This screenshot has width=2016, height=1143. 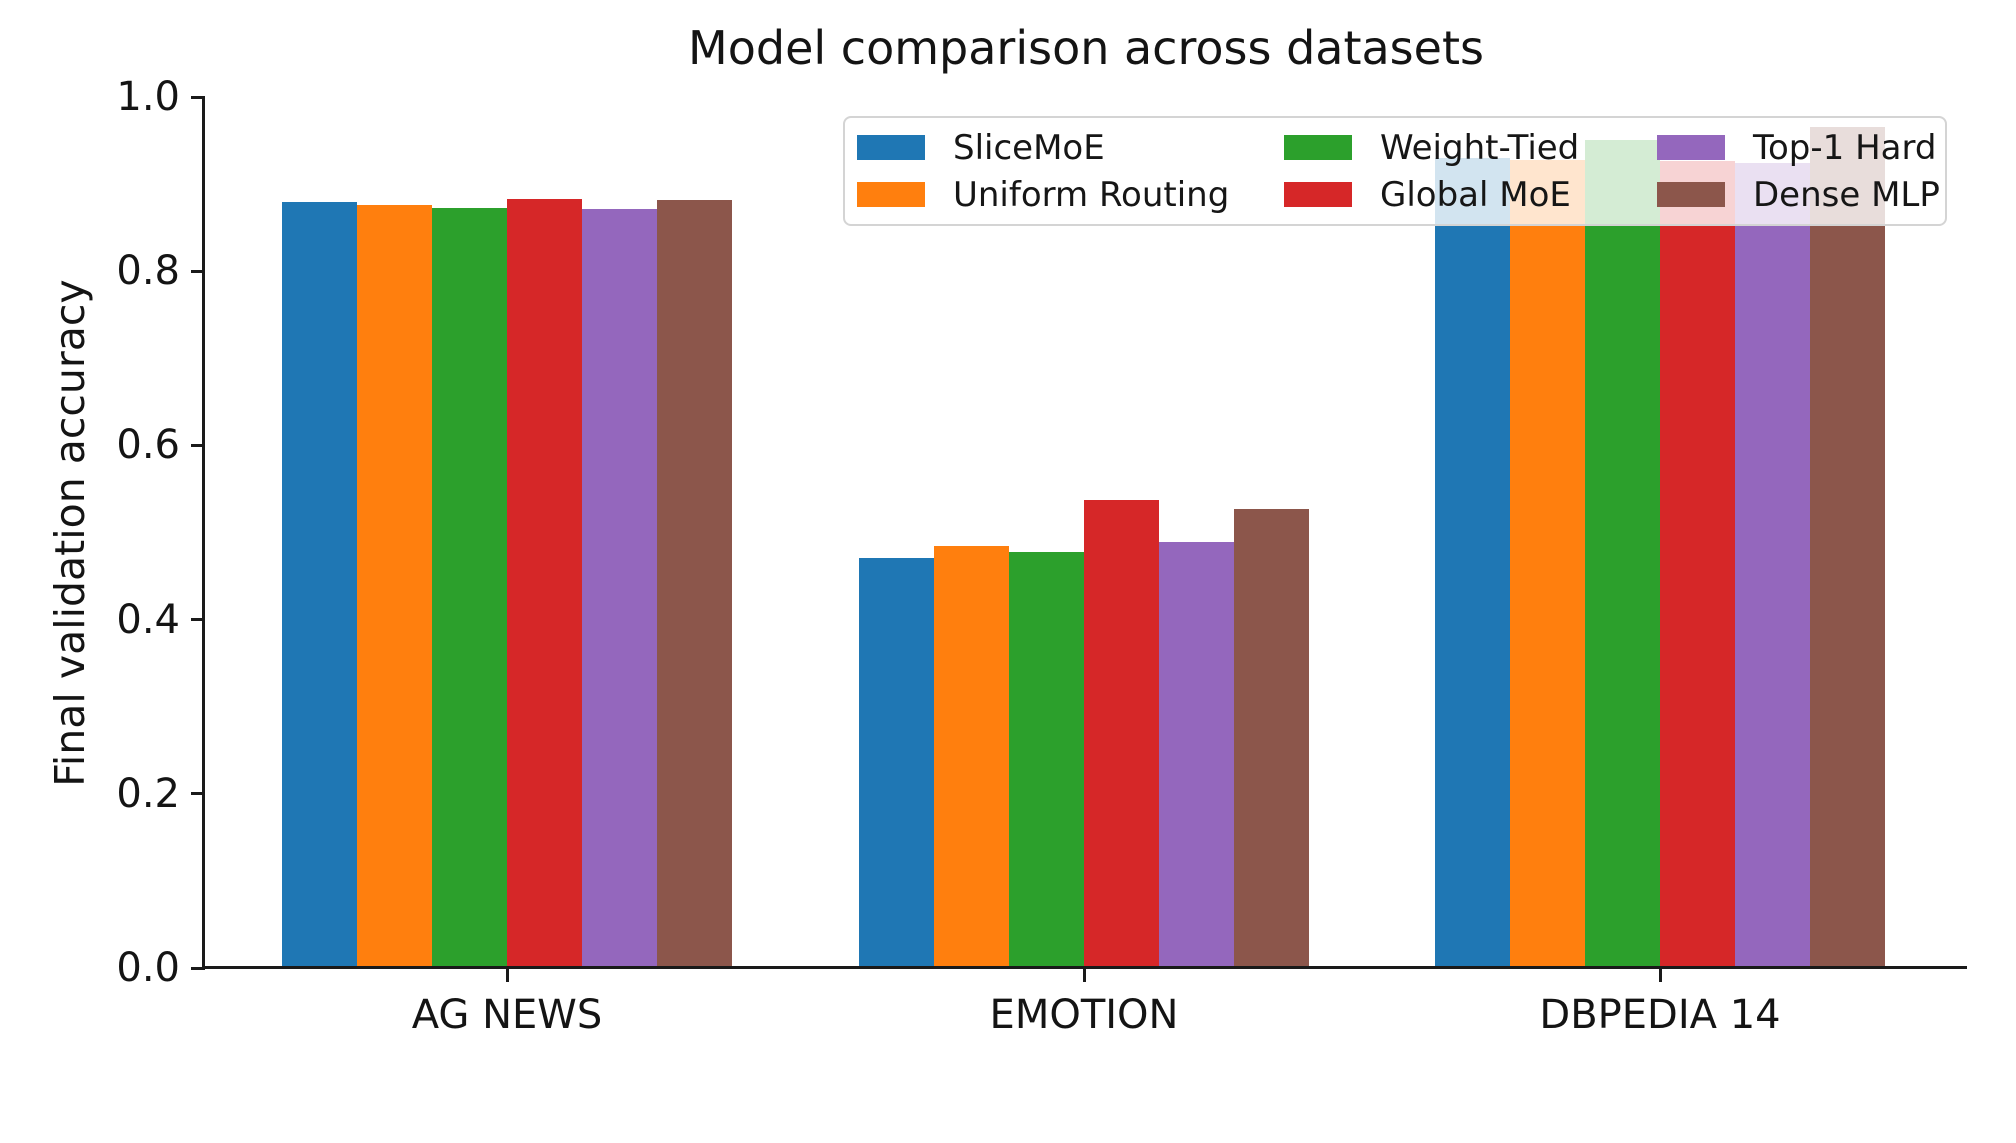 What do you see at coordinates (198, 619) in the screenshot?
I see `y-tick-0.4` at bounding box center [198, 619].